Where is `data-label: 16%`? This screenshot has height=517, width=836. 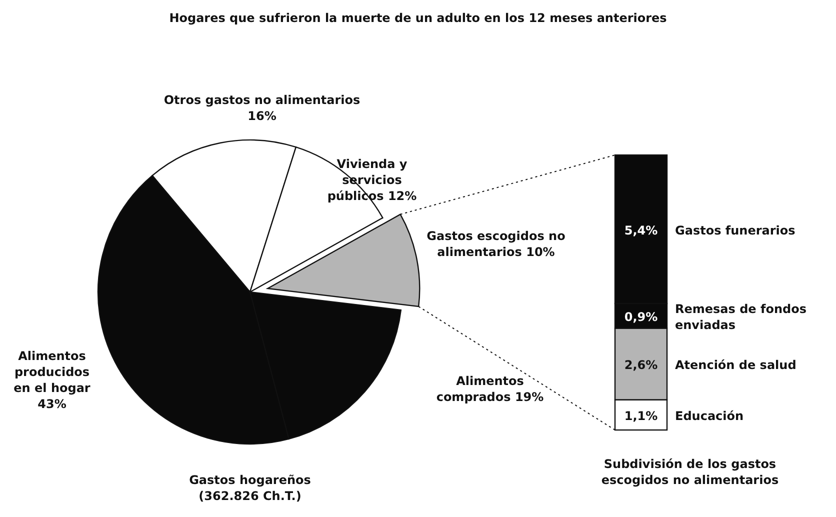 data-label: 16% is located at coordinates (262, 116).